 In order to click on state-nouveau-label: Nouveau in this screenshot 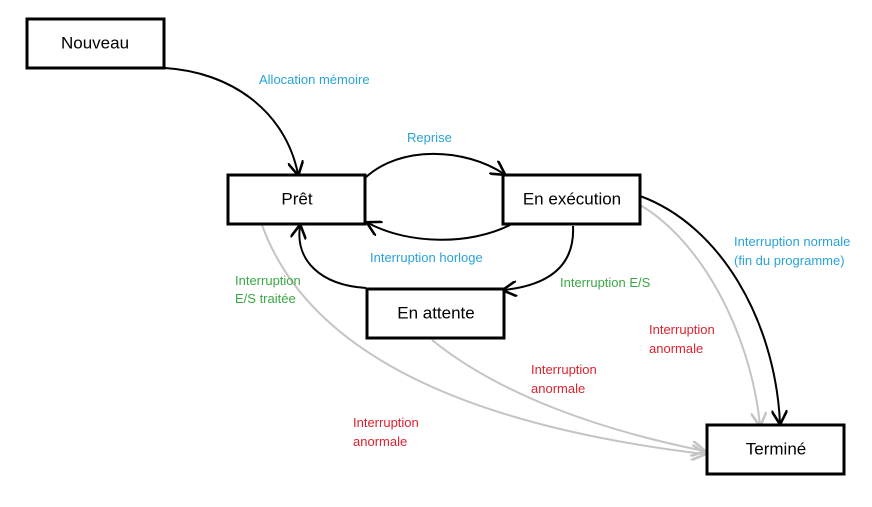, I will do `click(95, 42)`.